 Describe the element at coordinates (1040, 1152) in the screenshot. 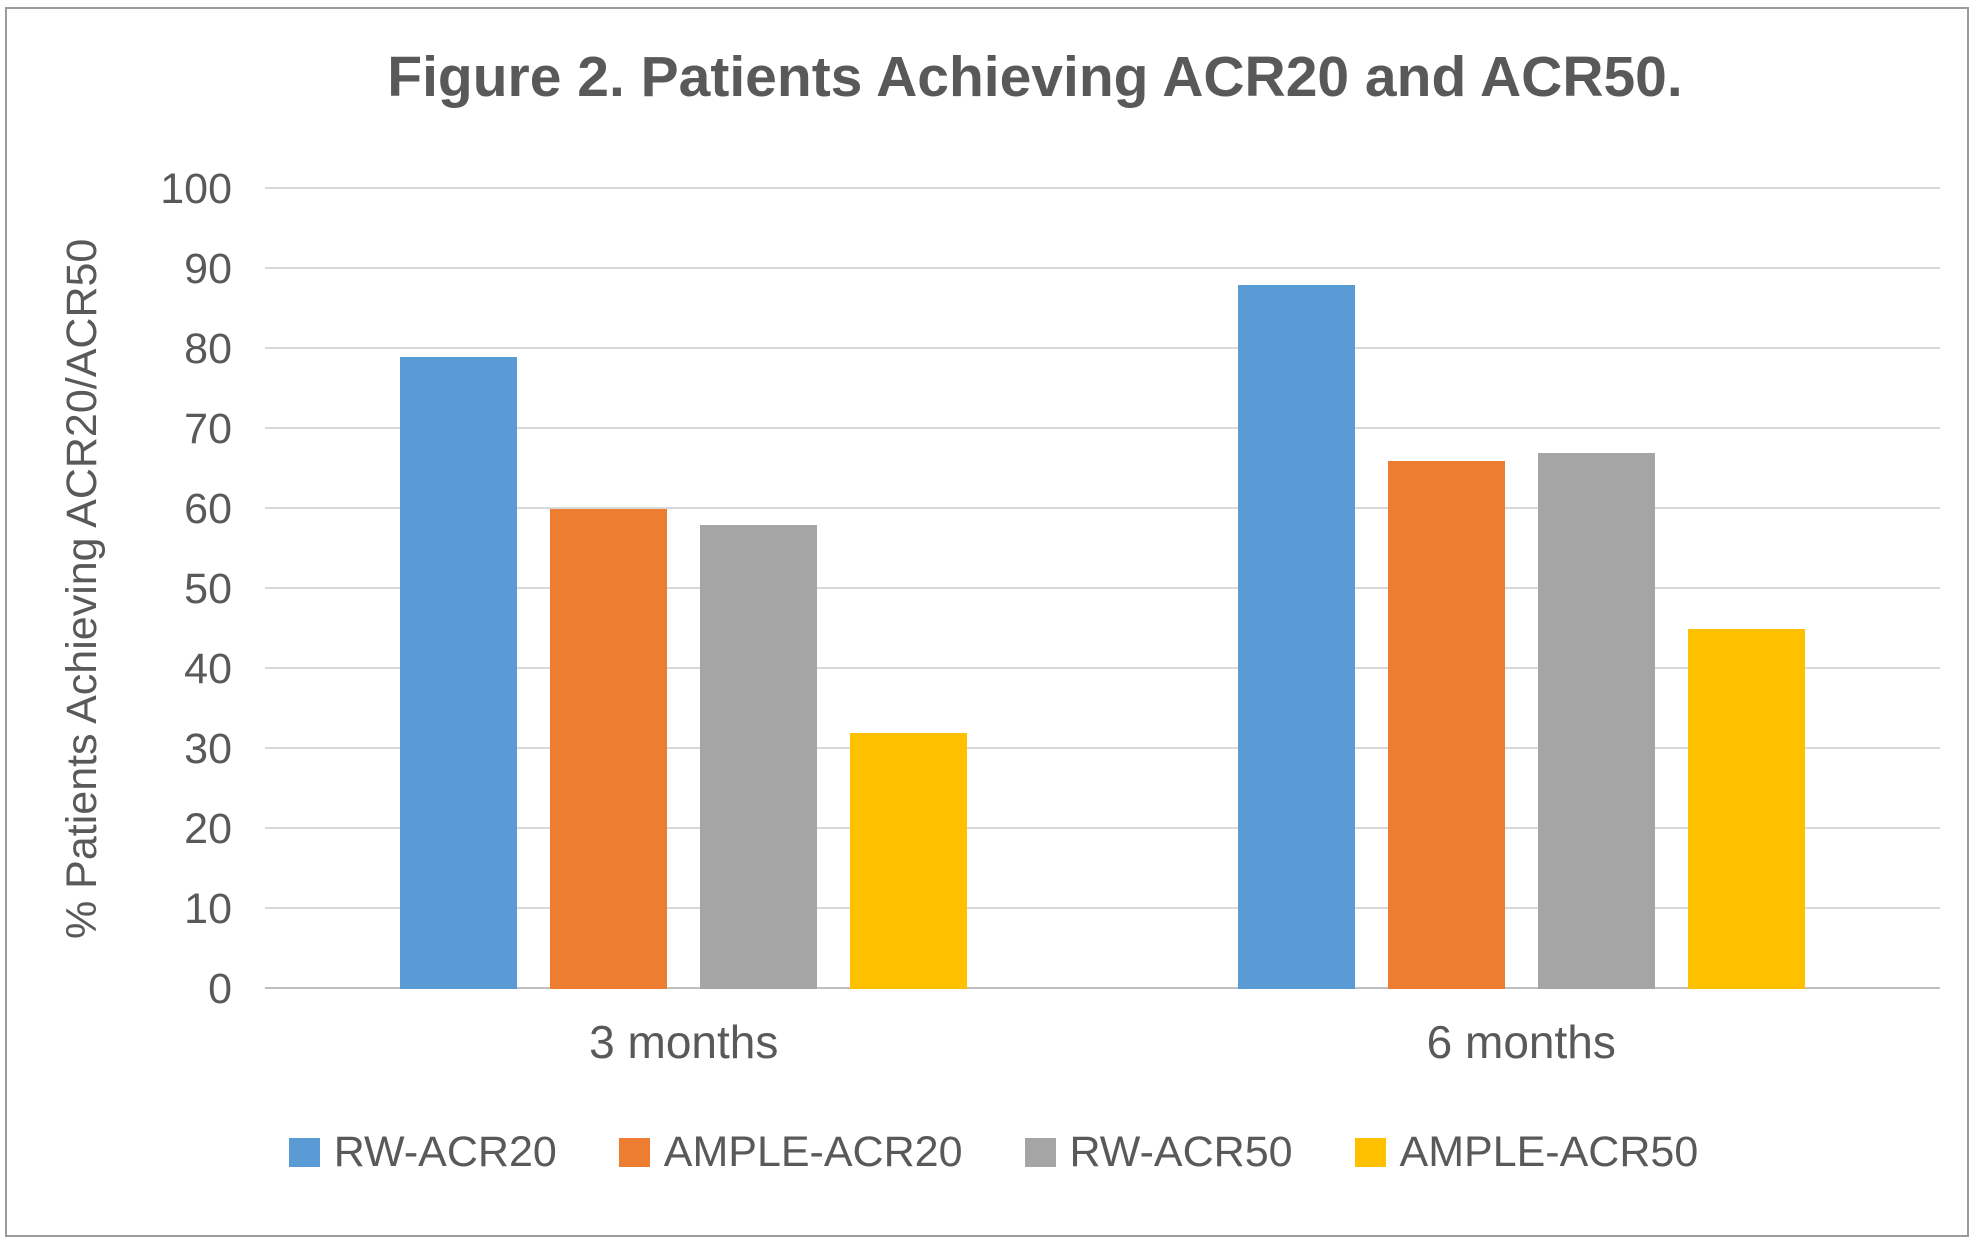

I see `legend-swatch-rw-acr50` at that location.